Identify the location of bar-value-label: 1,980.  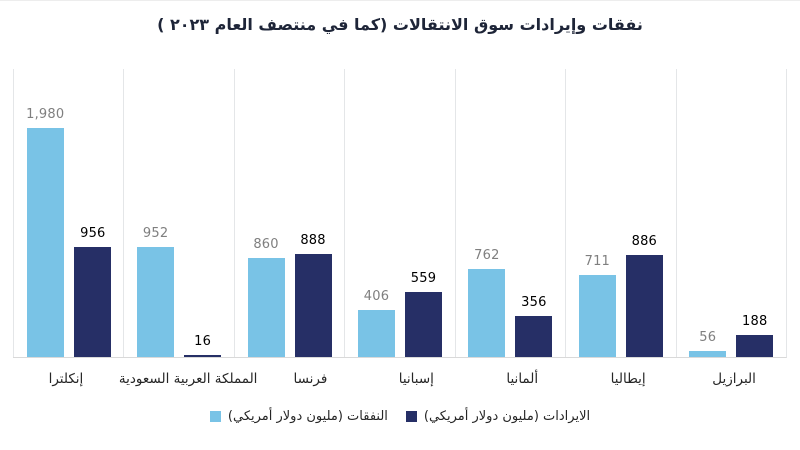
(45, 115).